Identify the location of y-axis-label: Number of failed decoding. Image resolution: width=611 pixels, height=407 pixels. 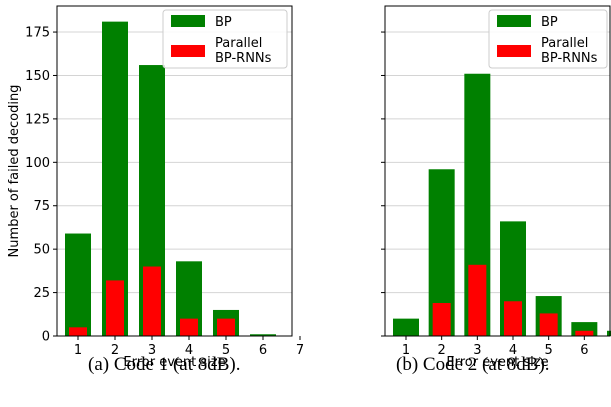
(14, 171).